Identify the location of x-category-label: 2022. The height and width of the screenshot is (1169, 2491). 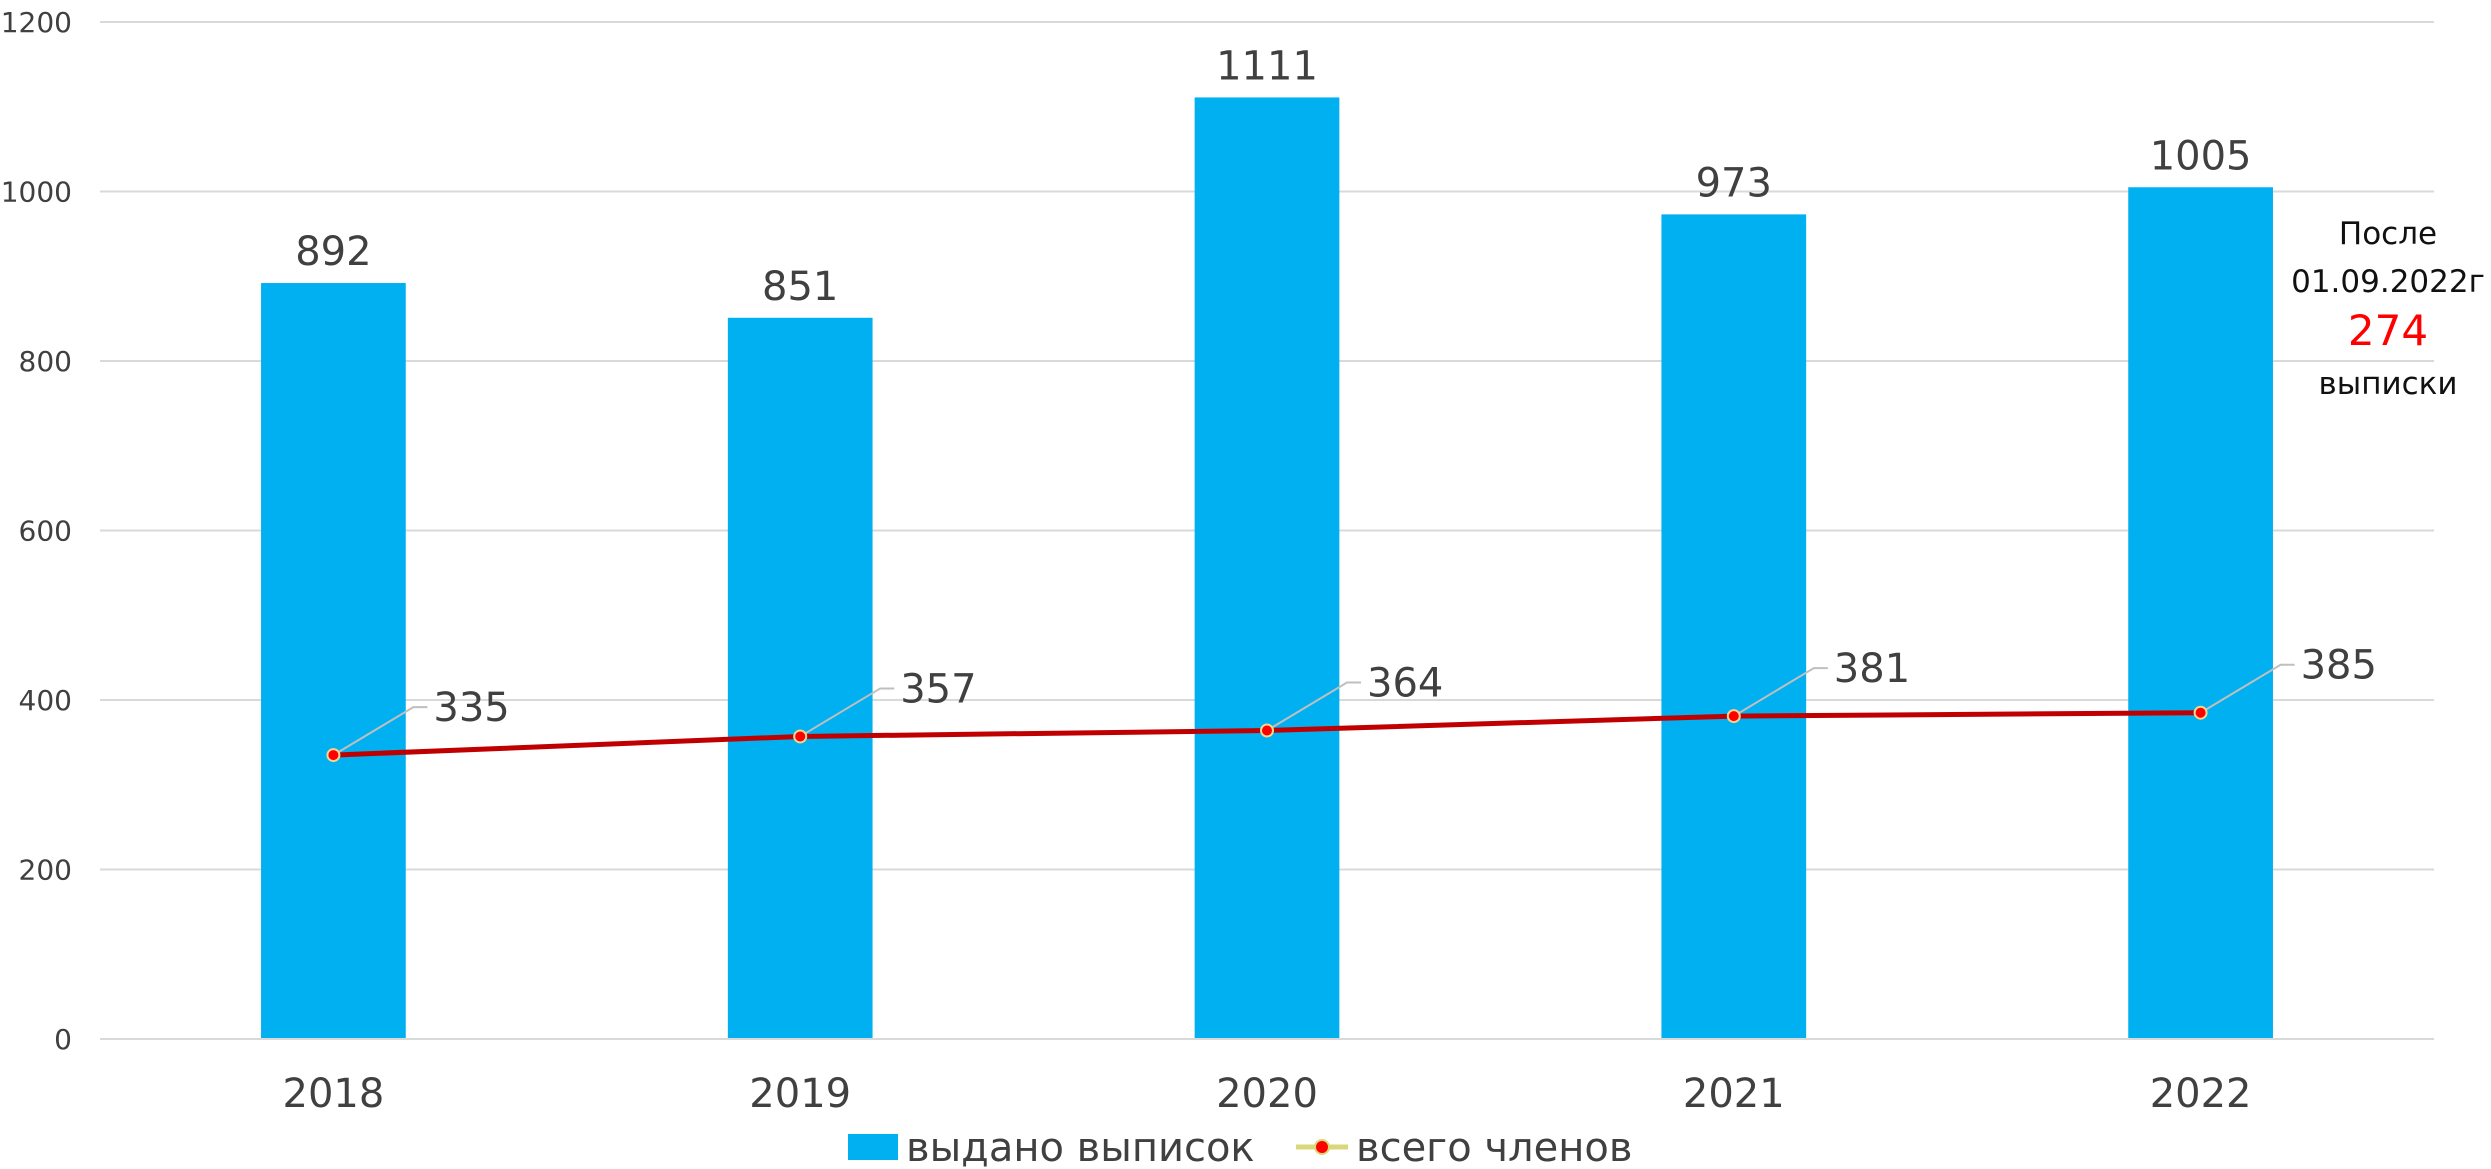
(2201, 1094).